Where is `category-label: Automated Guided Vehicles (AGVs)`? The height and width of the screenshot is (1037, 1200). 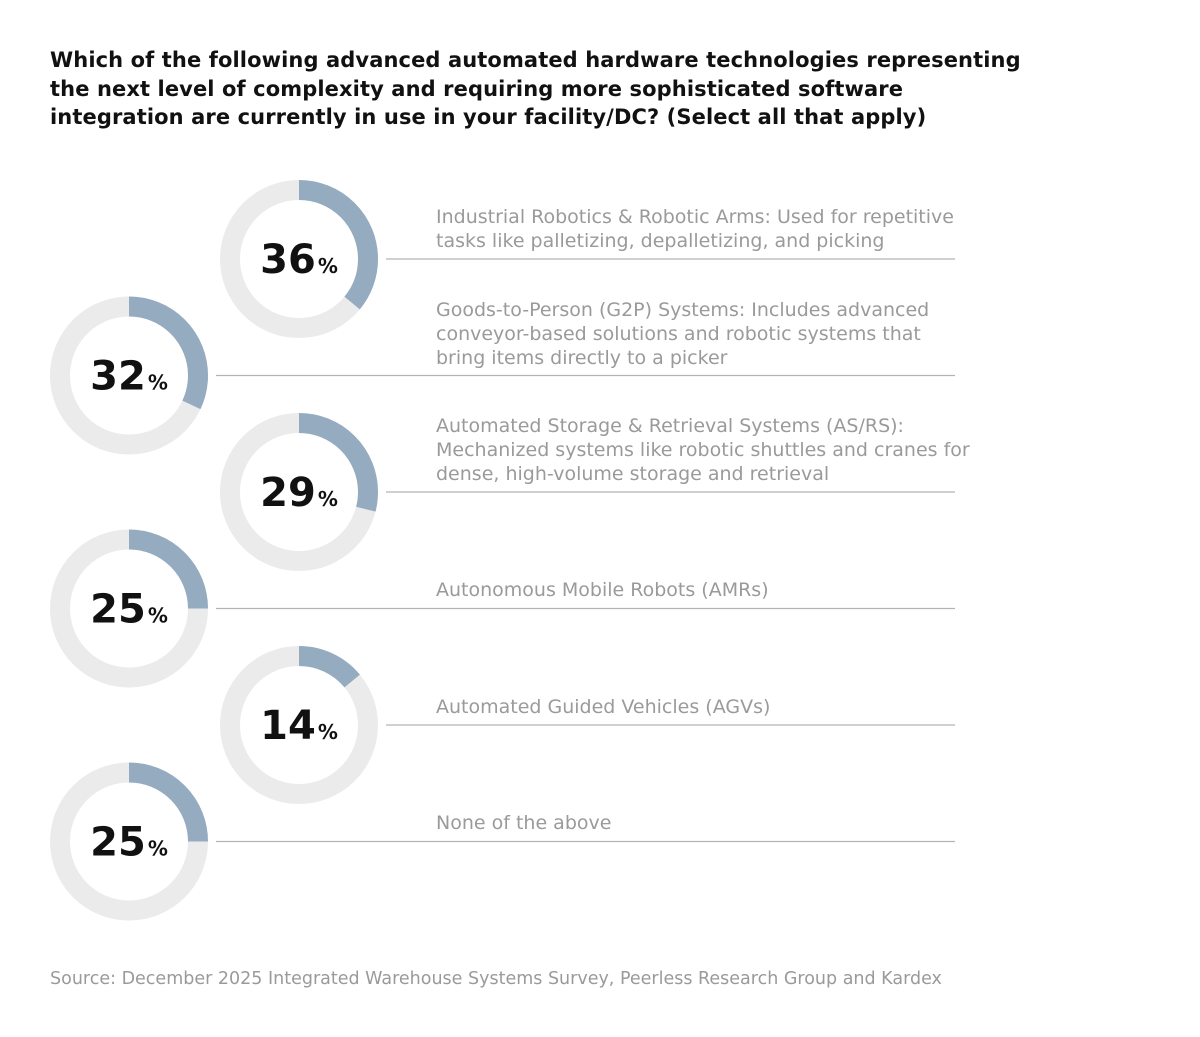 category-label: Automated Guided Vehicles (AGVs) is located at coordinates (603, 707).